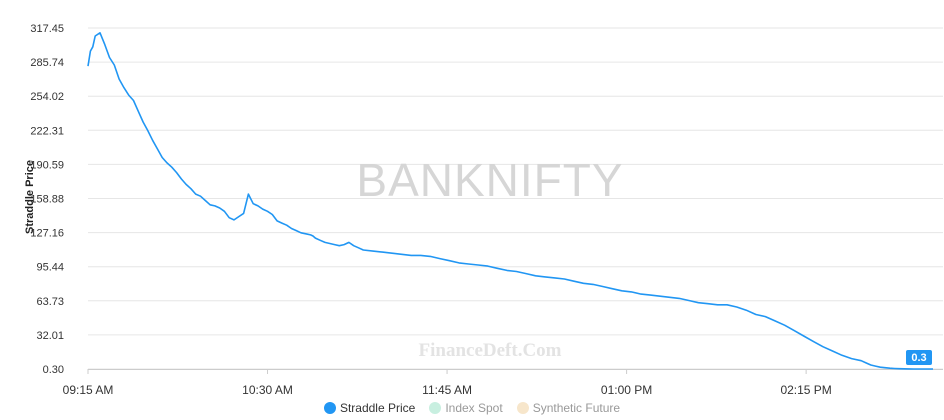 This screenshot has width=944, height=420. I want to click on legend-label-index-spot: Index Spot, so click(474, 408).